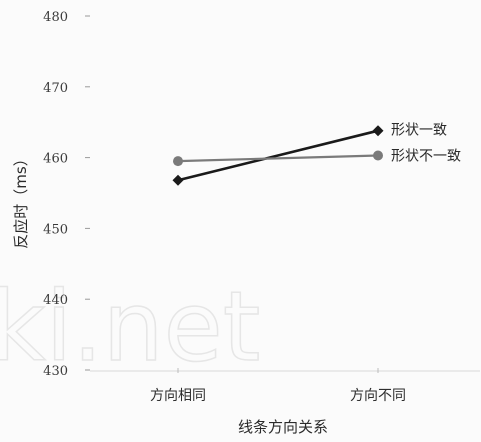 This screenshot has width=481, height=442. I want to click on y-tick-label: 450, so click(55, 229).